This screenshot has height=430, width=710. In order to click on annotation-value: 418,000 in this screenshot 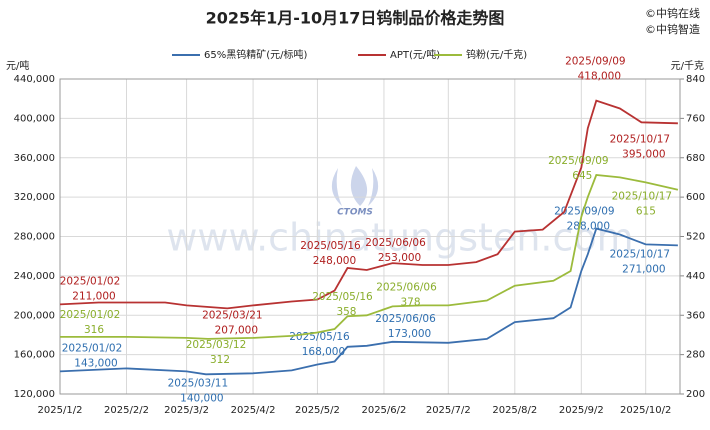, I will do `click(599, 77)`.